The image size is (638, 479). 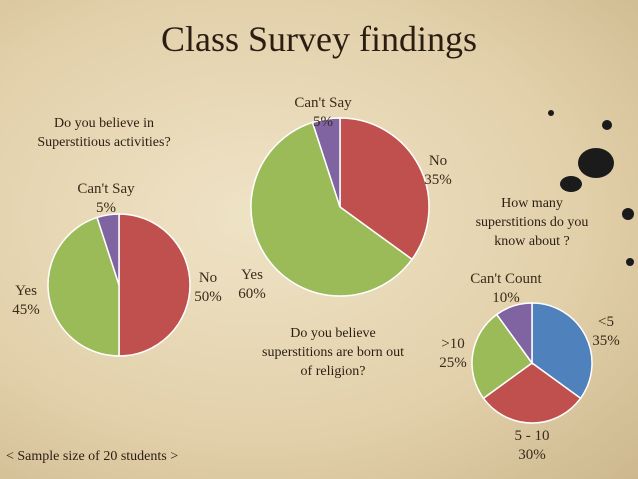 I want to click on chart3-label-lt5: <5 35%, so click(x=606, y=332).